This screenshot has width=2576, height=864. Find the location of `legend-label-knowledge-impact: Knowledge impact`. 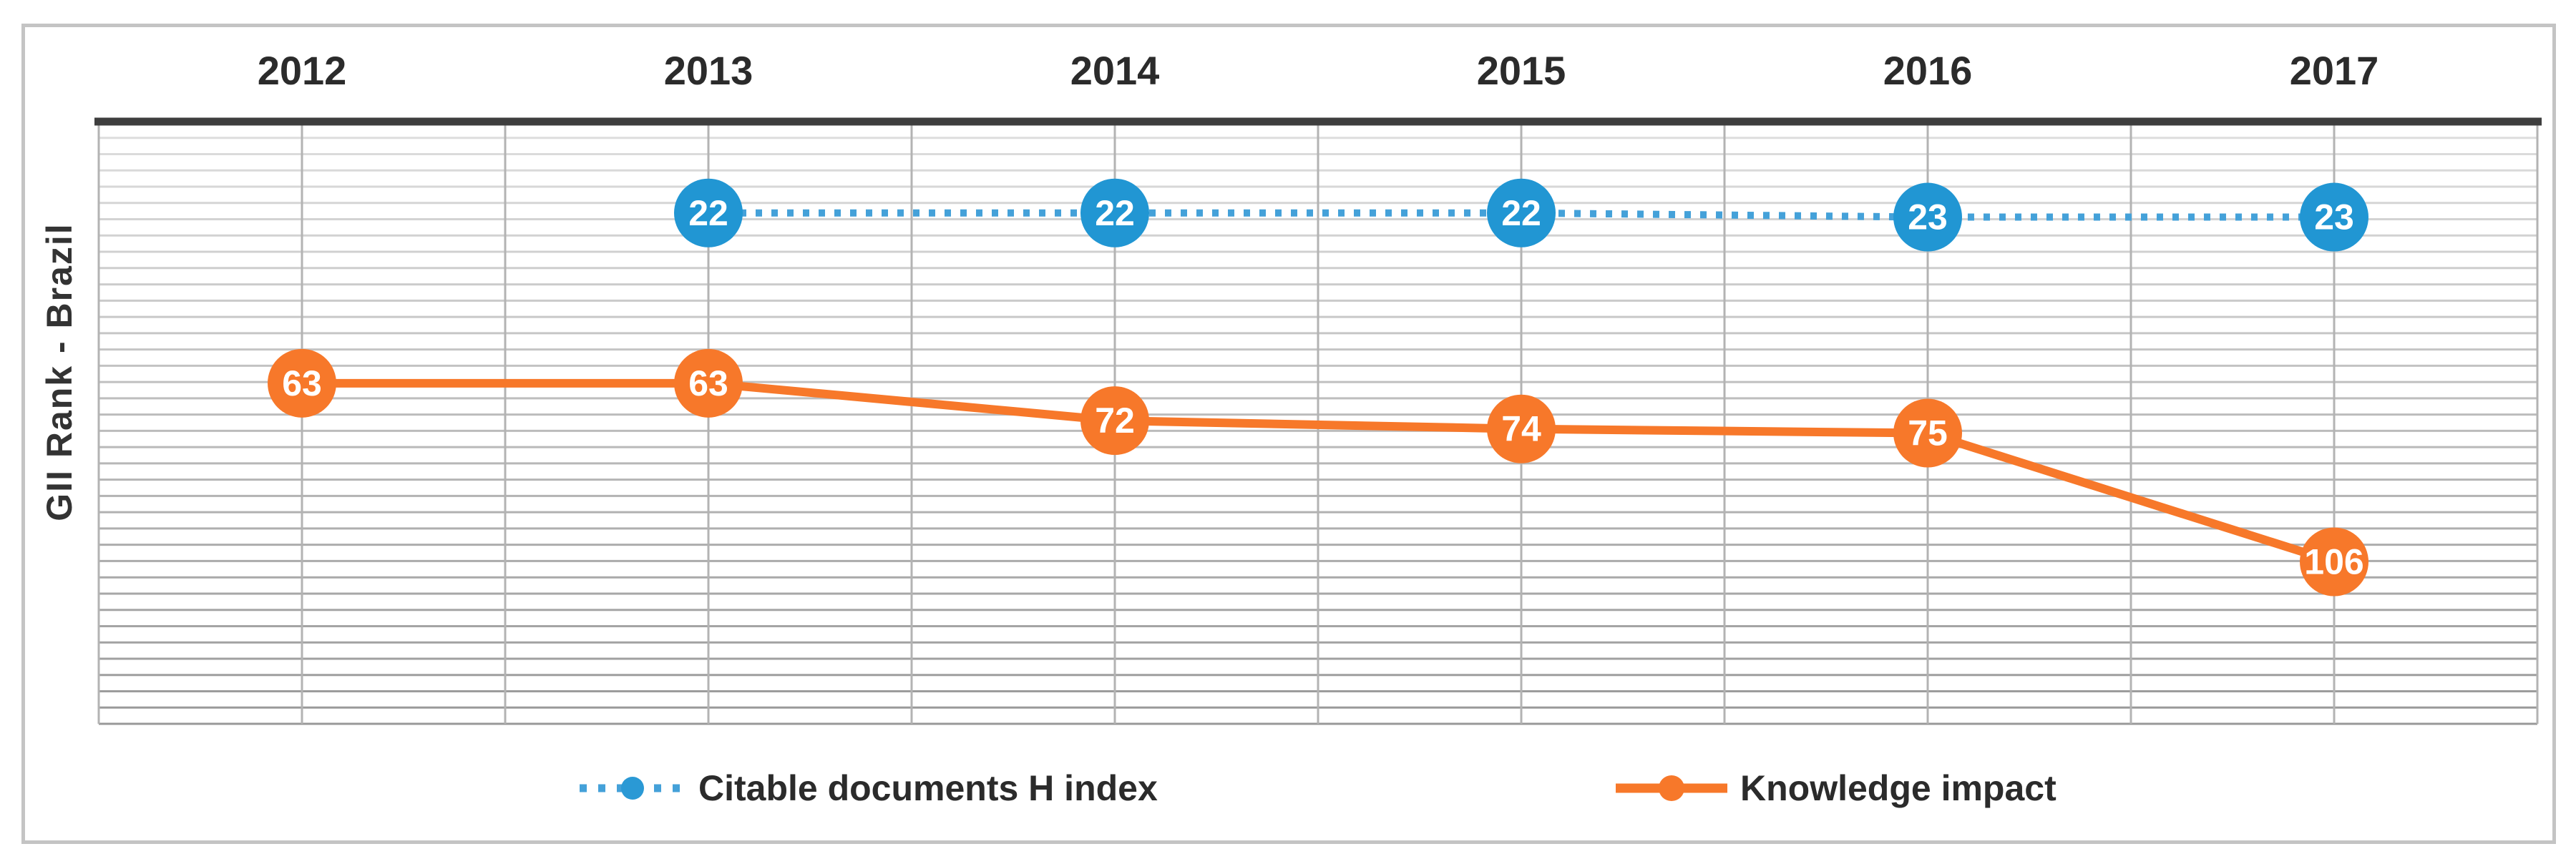

legend-label-knowledge-impact: Knowledge impact is located at coordinates (1898, 788).